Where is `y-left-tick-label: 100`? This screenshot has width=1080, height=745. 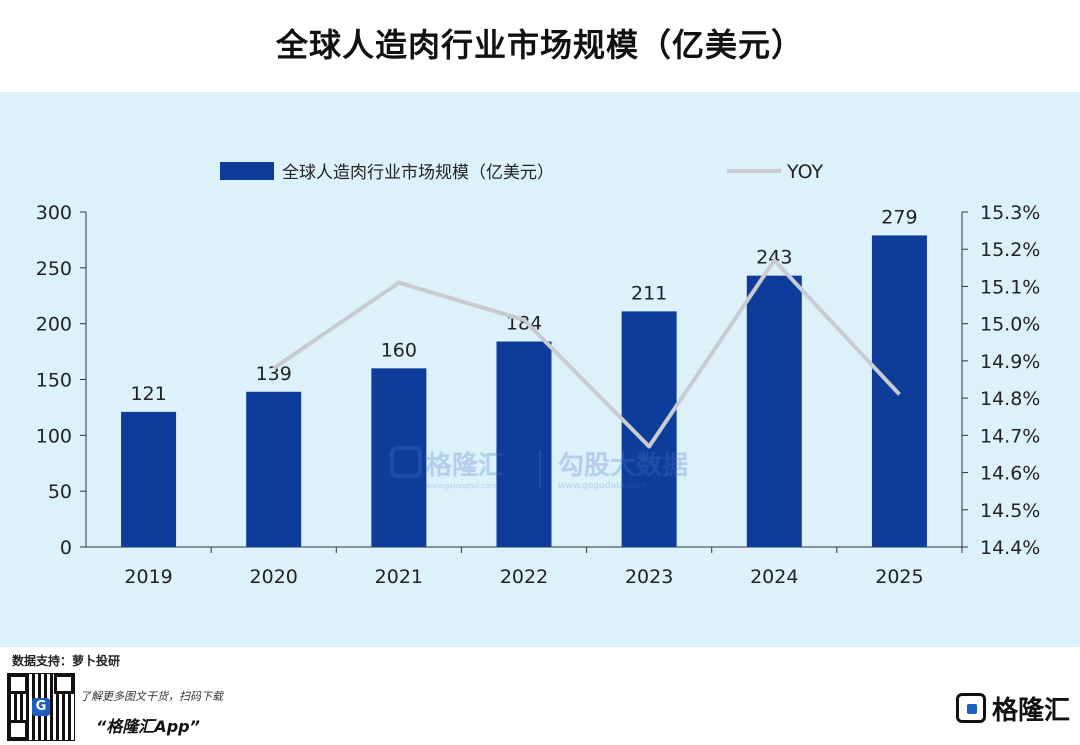 y-left-tick-label: 100 is located at coordinates (54, 436).